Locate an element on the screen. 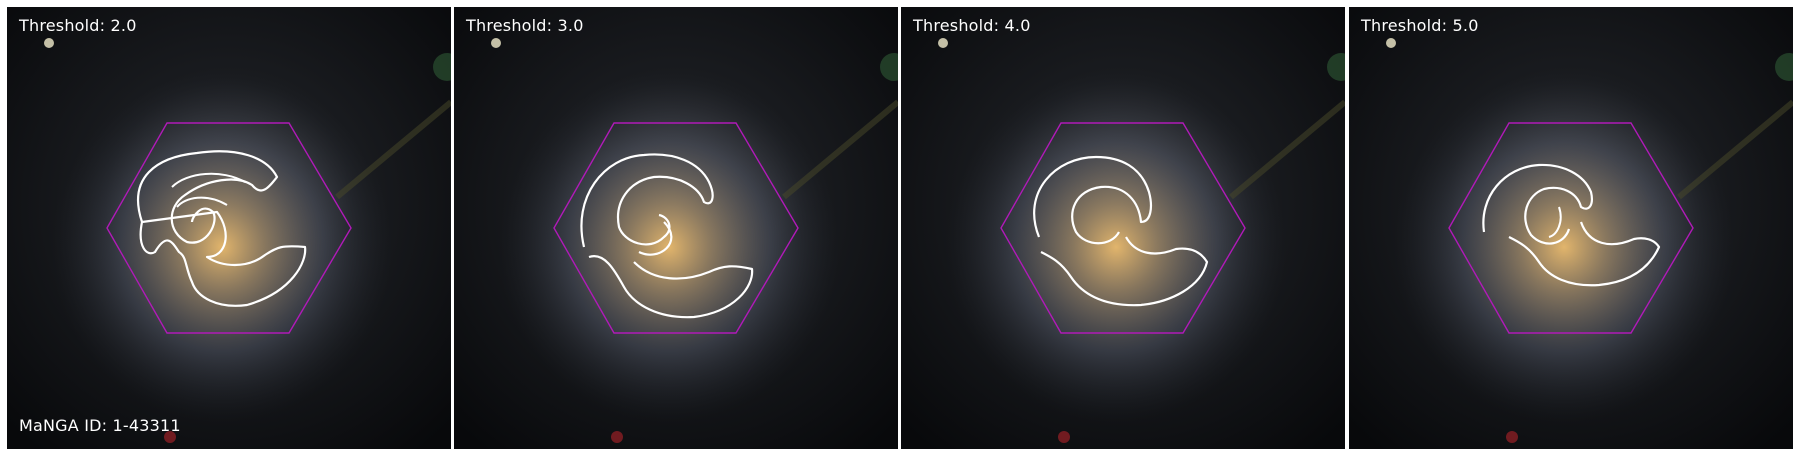 The image size is (1800, 457). panel-title: Threshold: 2.0 is located at coordinates (78, 25).